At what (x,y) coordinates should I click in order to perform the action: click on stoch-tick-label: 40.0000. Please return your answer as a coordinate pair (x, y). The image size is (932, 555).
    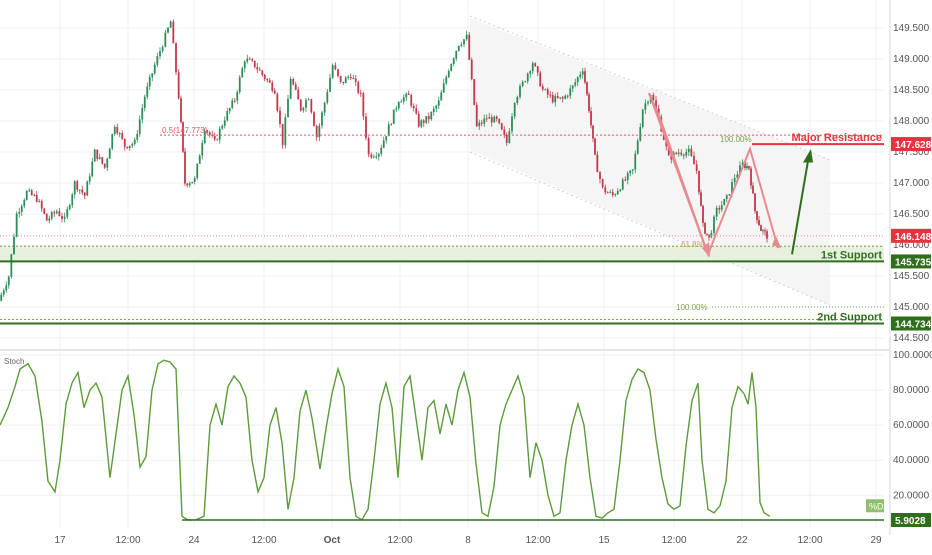
    Looking at the image, I should click on (911, 460).